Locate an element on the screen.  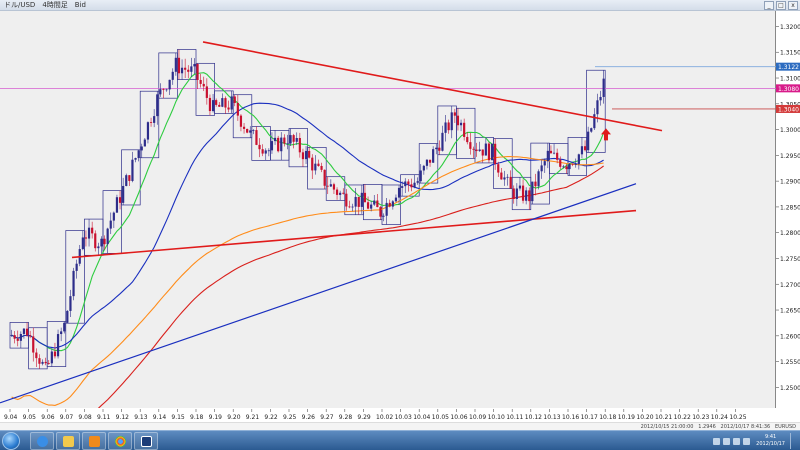
taskbar-app-outlook is located at coordinates (94, 441).